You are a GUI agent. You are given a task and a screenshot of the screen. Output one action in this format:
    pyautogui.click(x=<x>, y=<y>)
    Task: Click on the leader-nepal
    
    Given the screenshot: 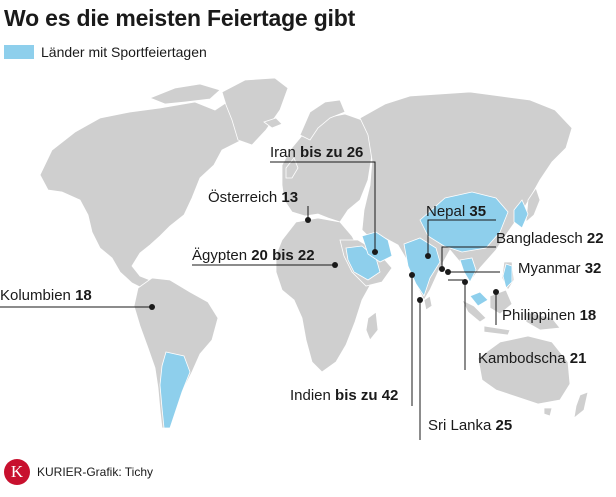 What is the action you would take?
    pyautogui.click(x=461, y=237)
    